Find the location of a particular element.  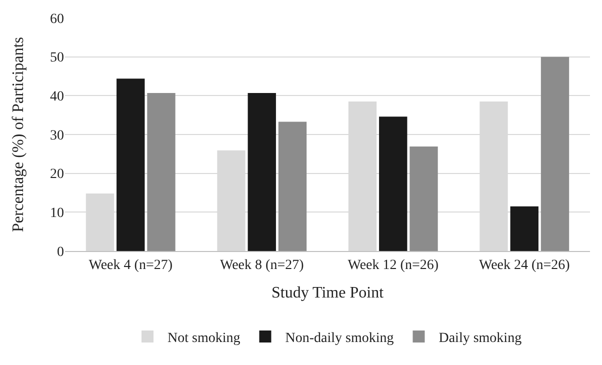

y-tick-label: 40 is located at coordinates (57, 97).